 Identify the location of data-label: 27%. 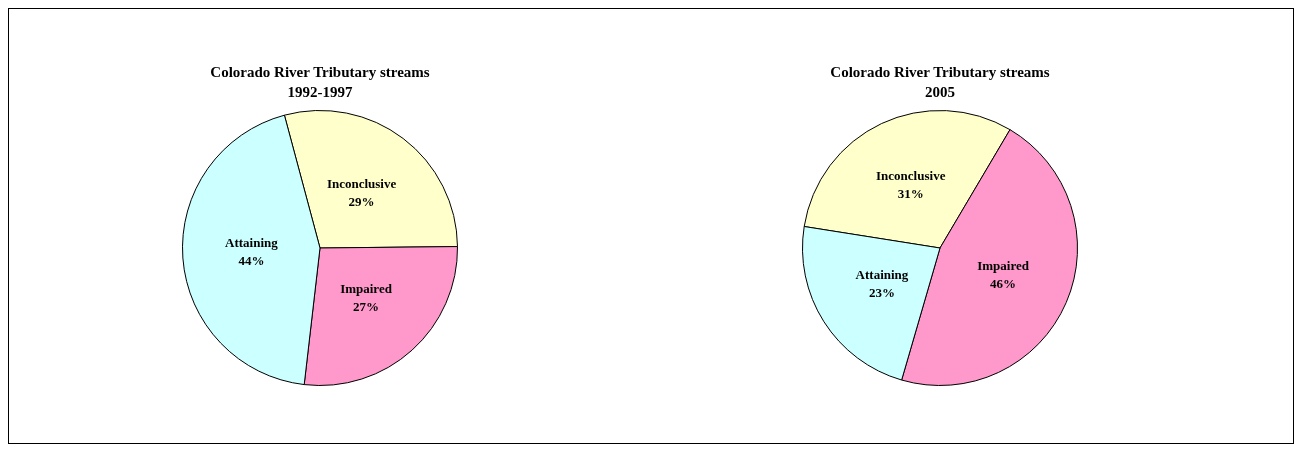
(366, 307).